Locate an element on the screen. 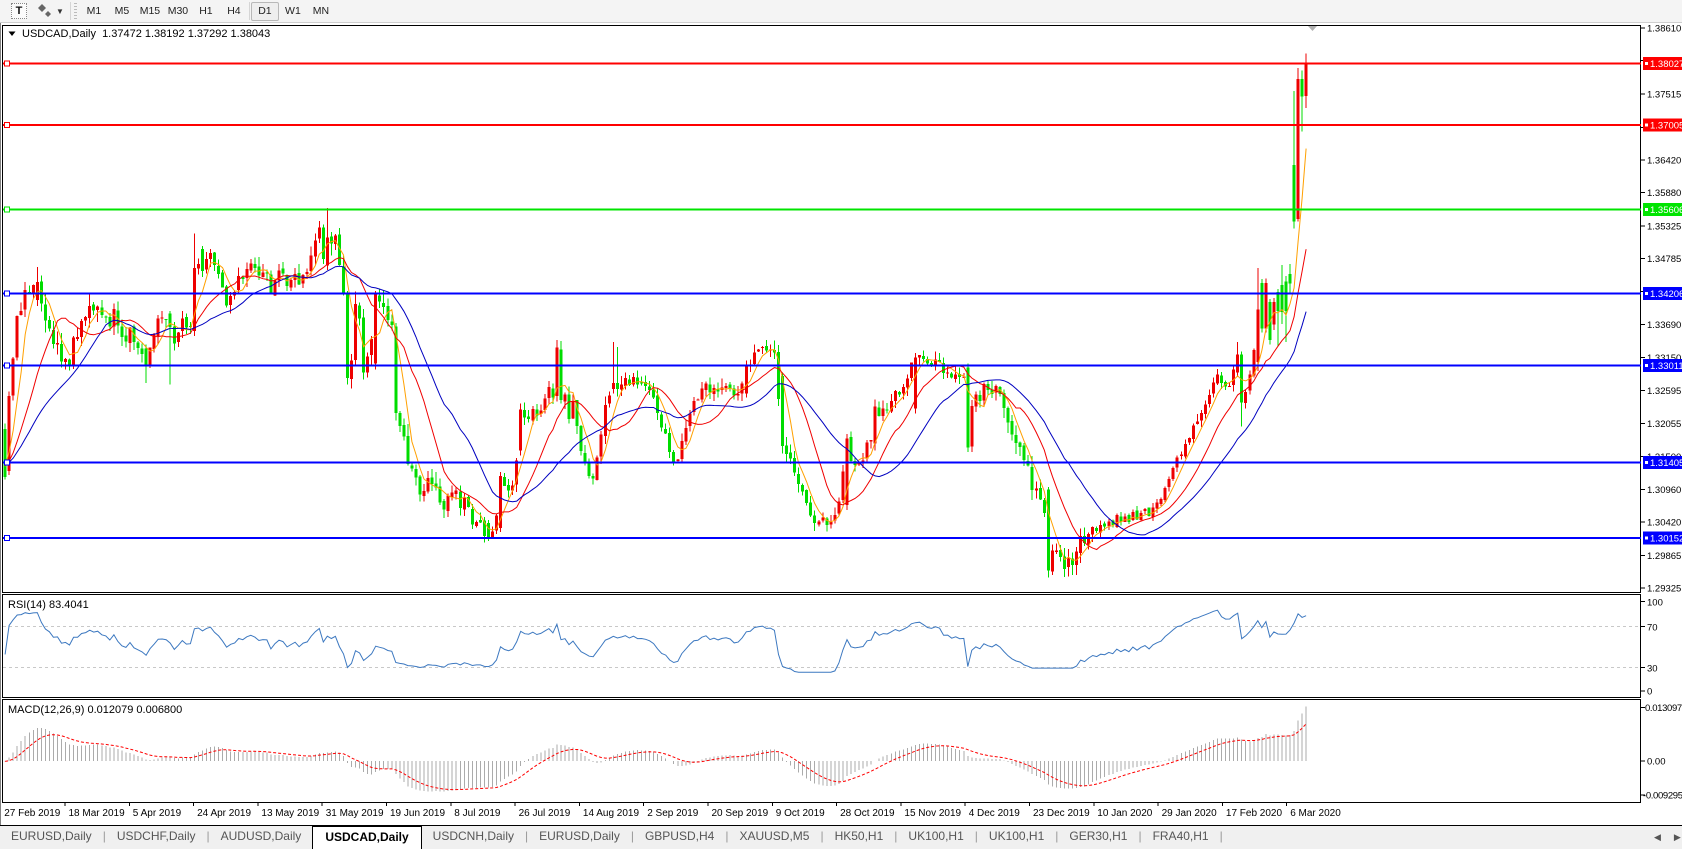 The image size is (1682, 849). svg-text: 1.34206 is located at coordinates (1666, 294).